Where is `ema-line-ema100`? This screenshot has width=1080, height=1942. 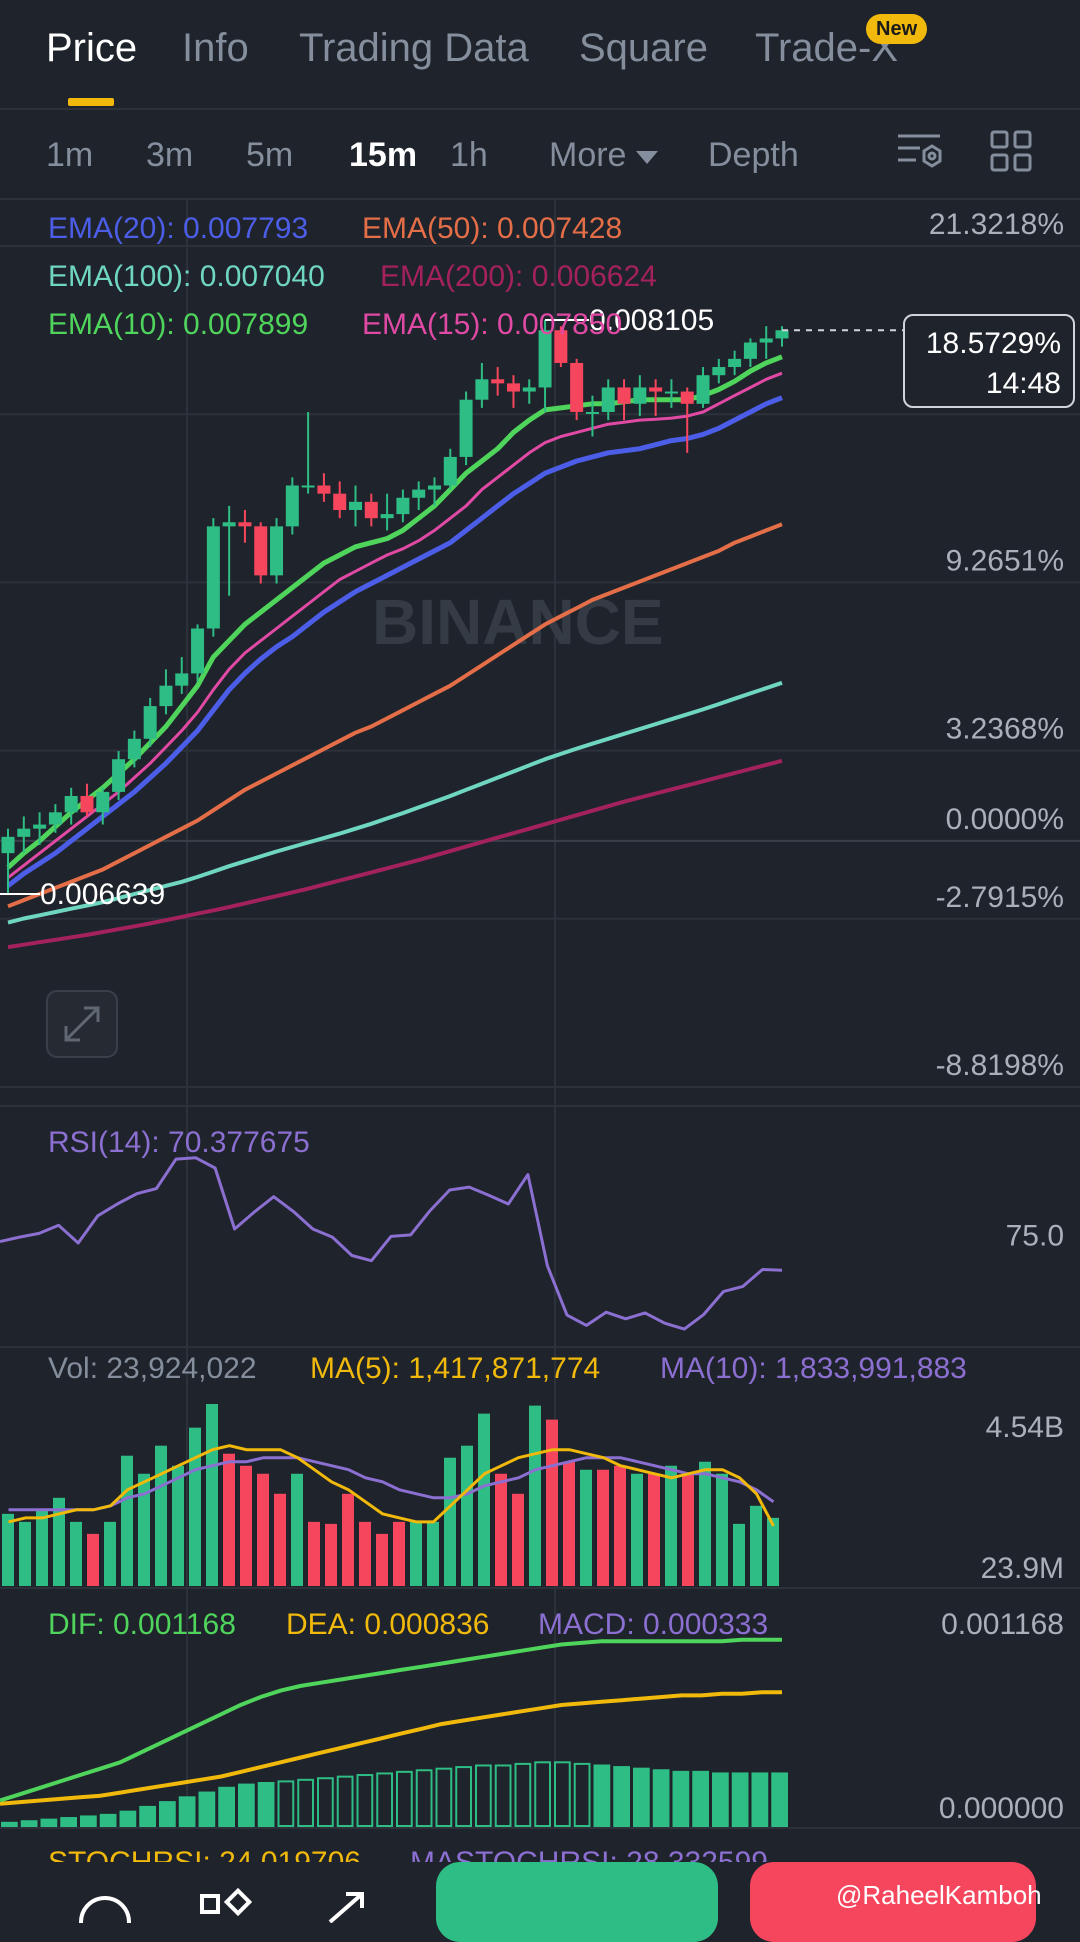 ema-line-ema100 is located at coordinates (395, 802).